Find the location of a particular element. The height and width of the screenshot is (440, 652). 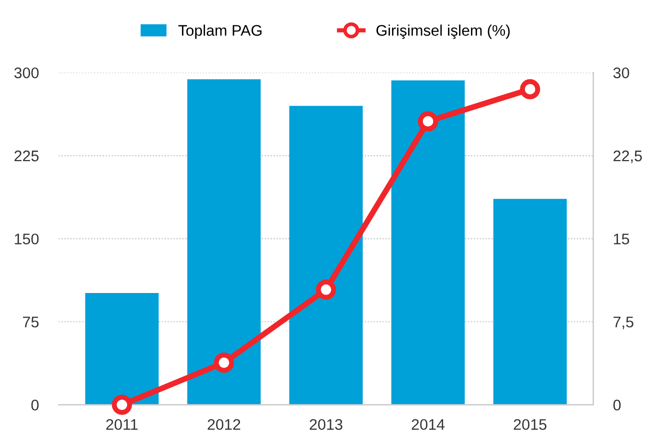

y-tick-label: 150 is located at coordinates (26, 239).